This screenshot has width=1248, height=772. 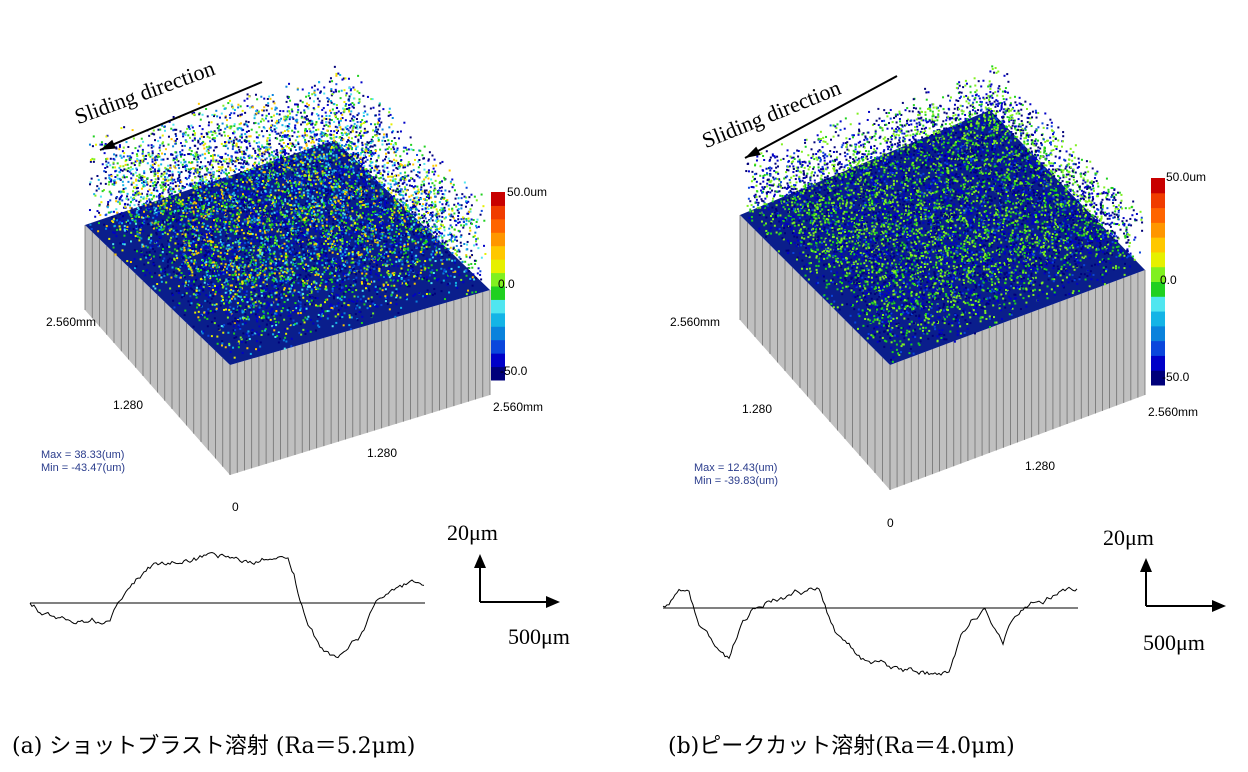 I want to click on colorbar-max-b: 50.0um, so click(x=1186, y=177).